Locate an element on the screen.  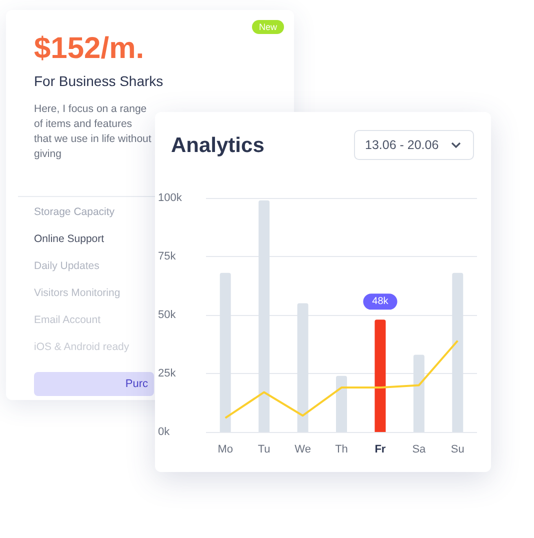
text: iOS & Android ready is located at coordinates (82, 347).